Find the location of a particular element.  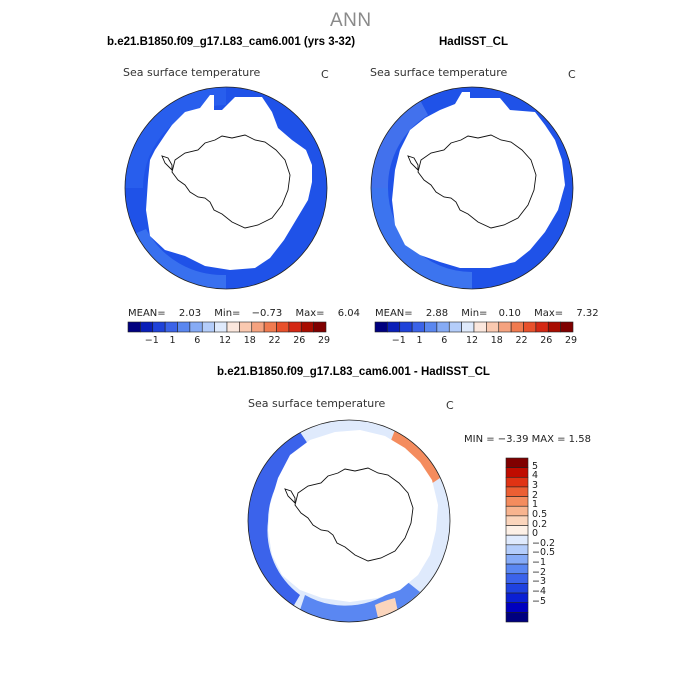

max-value: 6.04 is located at coordinates (348, 313).